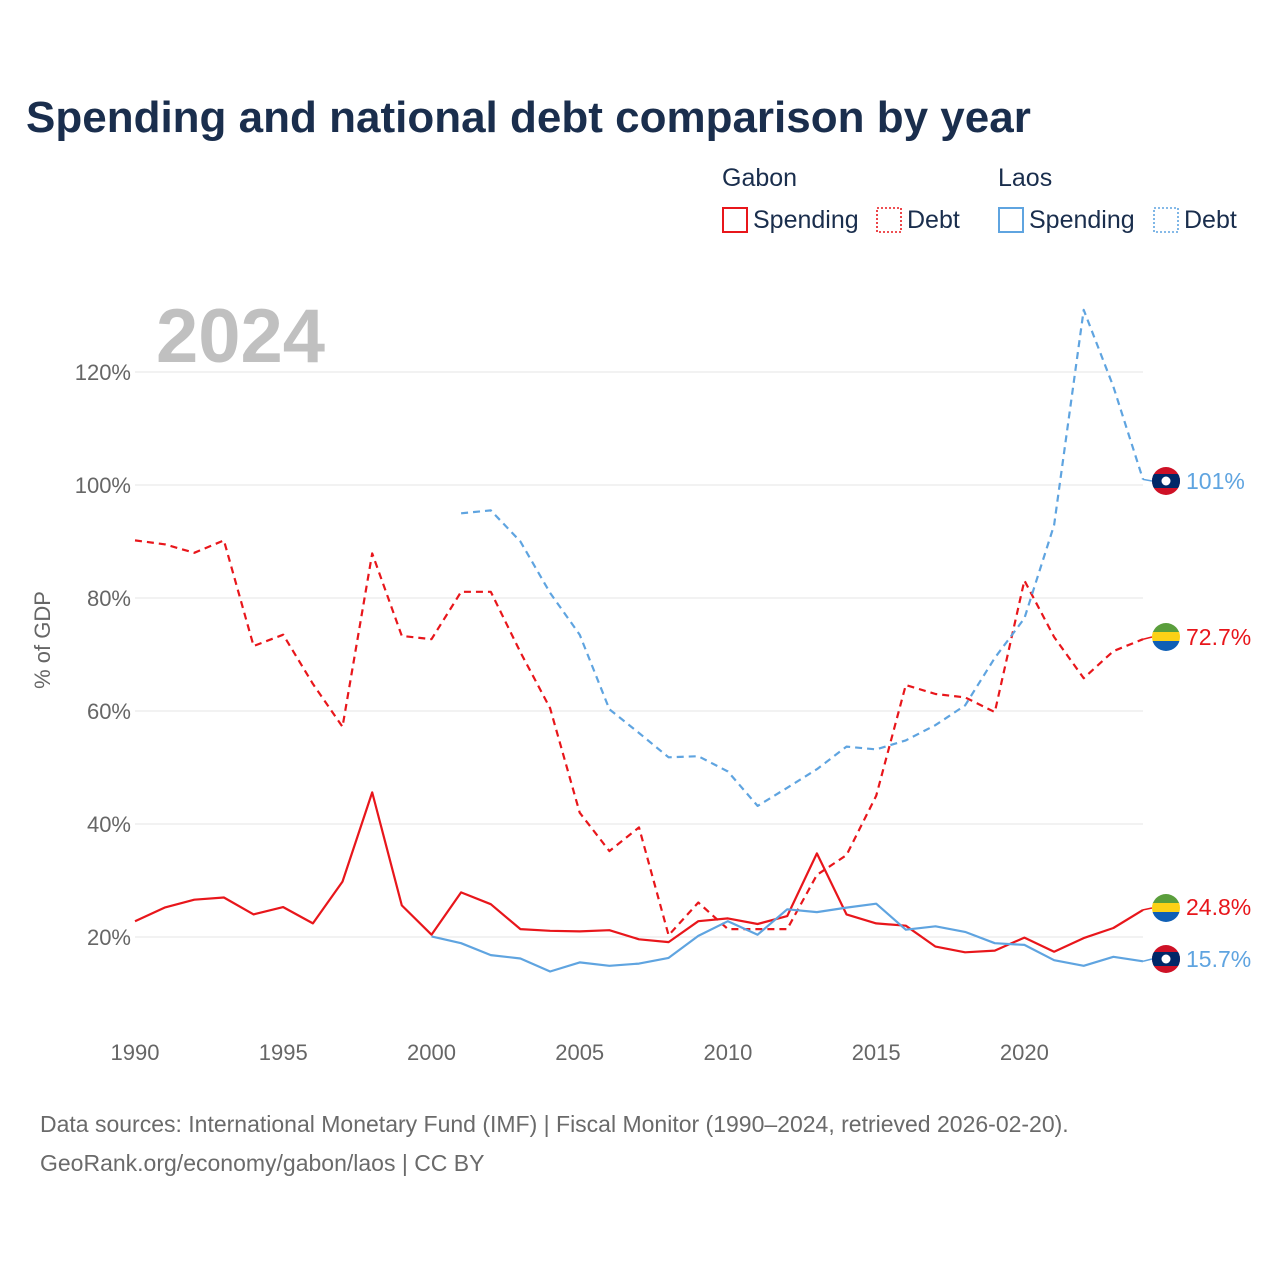 The height and width of the screenshot is (1280, 1280). I want to click on legend-gabon-debt-swatch, so click(889, 220).